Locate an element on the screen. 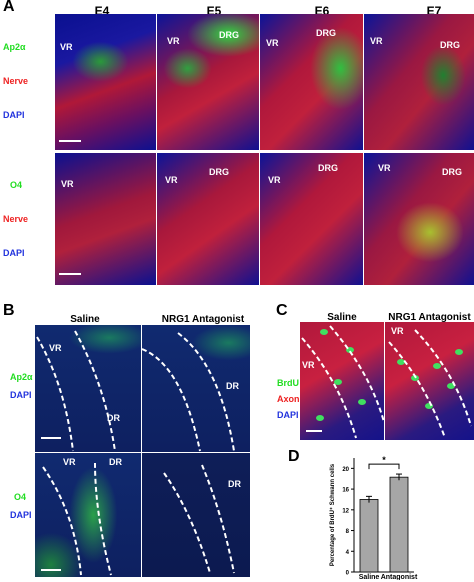 The image size is (474, 582). c-brdu-label: BrdU is located at coordinates (288, 383).